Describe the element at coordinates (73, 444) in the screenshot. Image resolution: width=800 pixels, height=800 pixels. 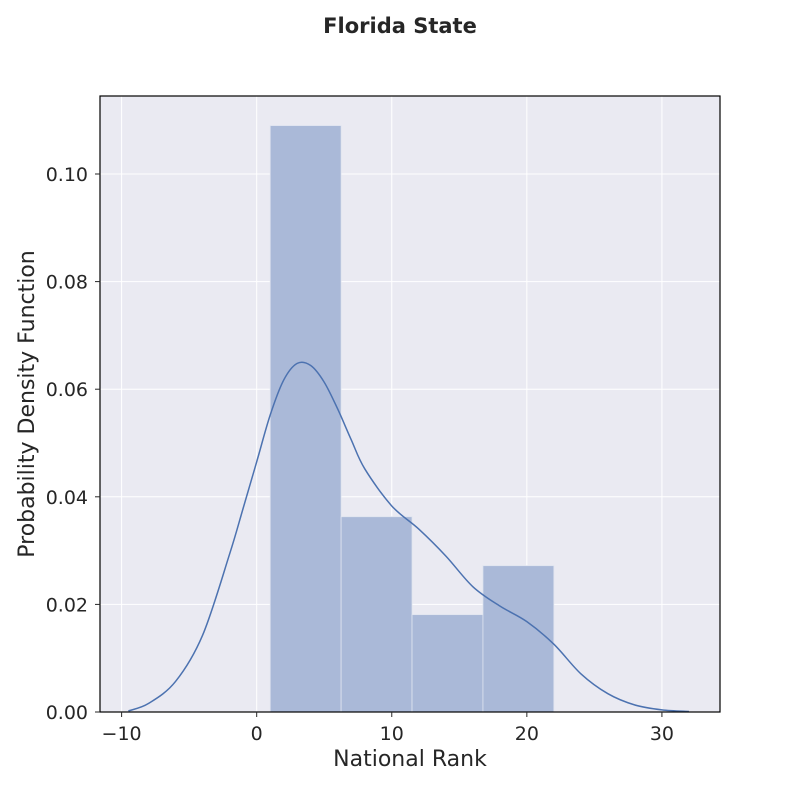
I see `y-axis-ticks: 0.00 0.02 0.04 0.06 0.08 0.10` at that location.